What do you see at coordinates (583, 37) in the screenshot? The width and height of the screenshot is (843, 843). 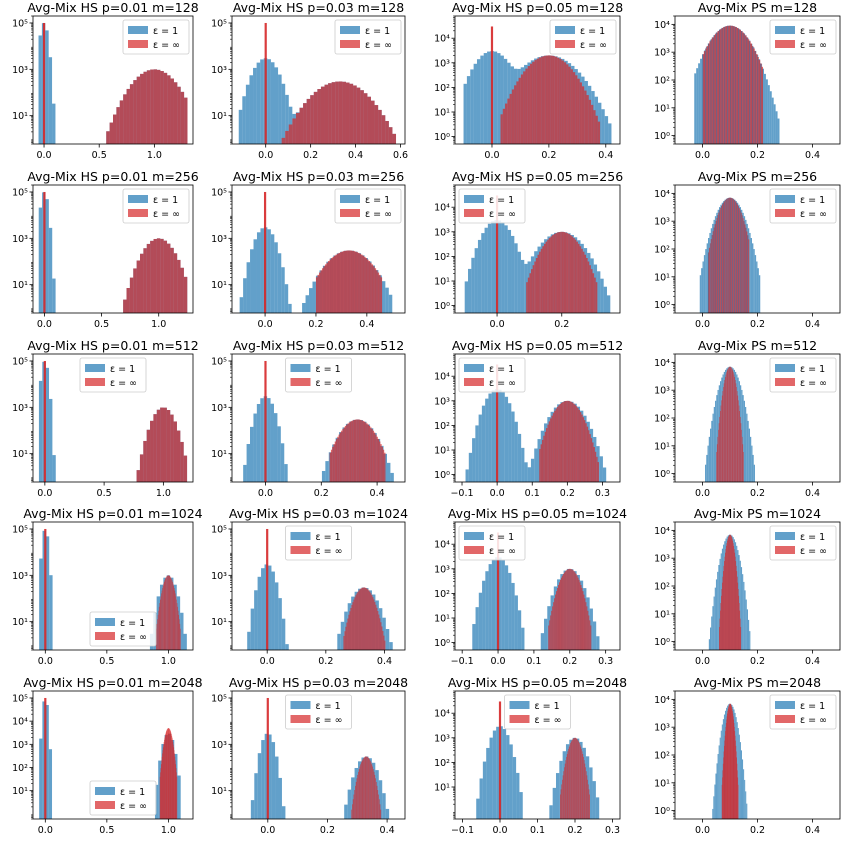 I see `legend: ε = 1 ε = ∞` at bounding box center [583, 37].